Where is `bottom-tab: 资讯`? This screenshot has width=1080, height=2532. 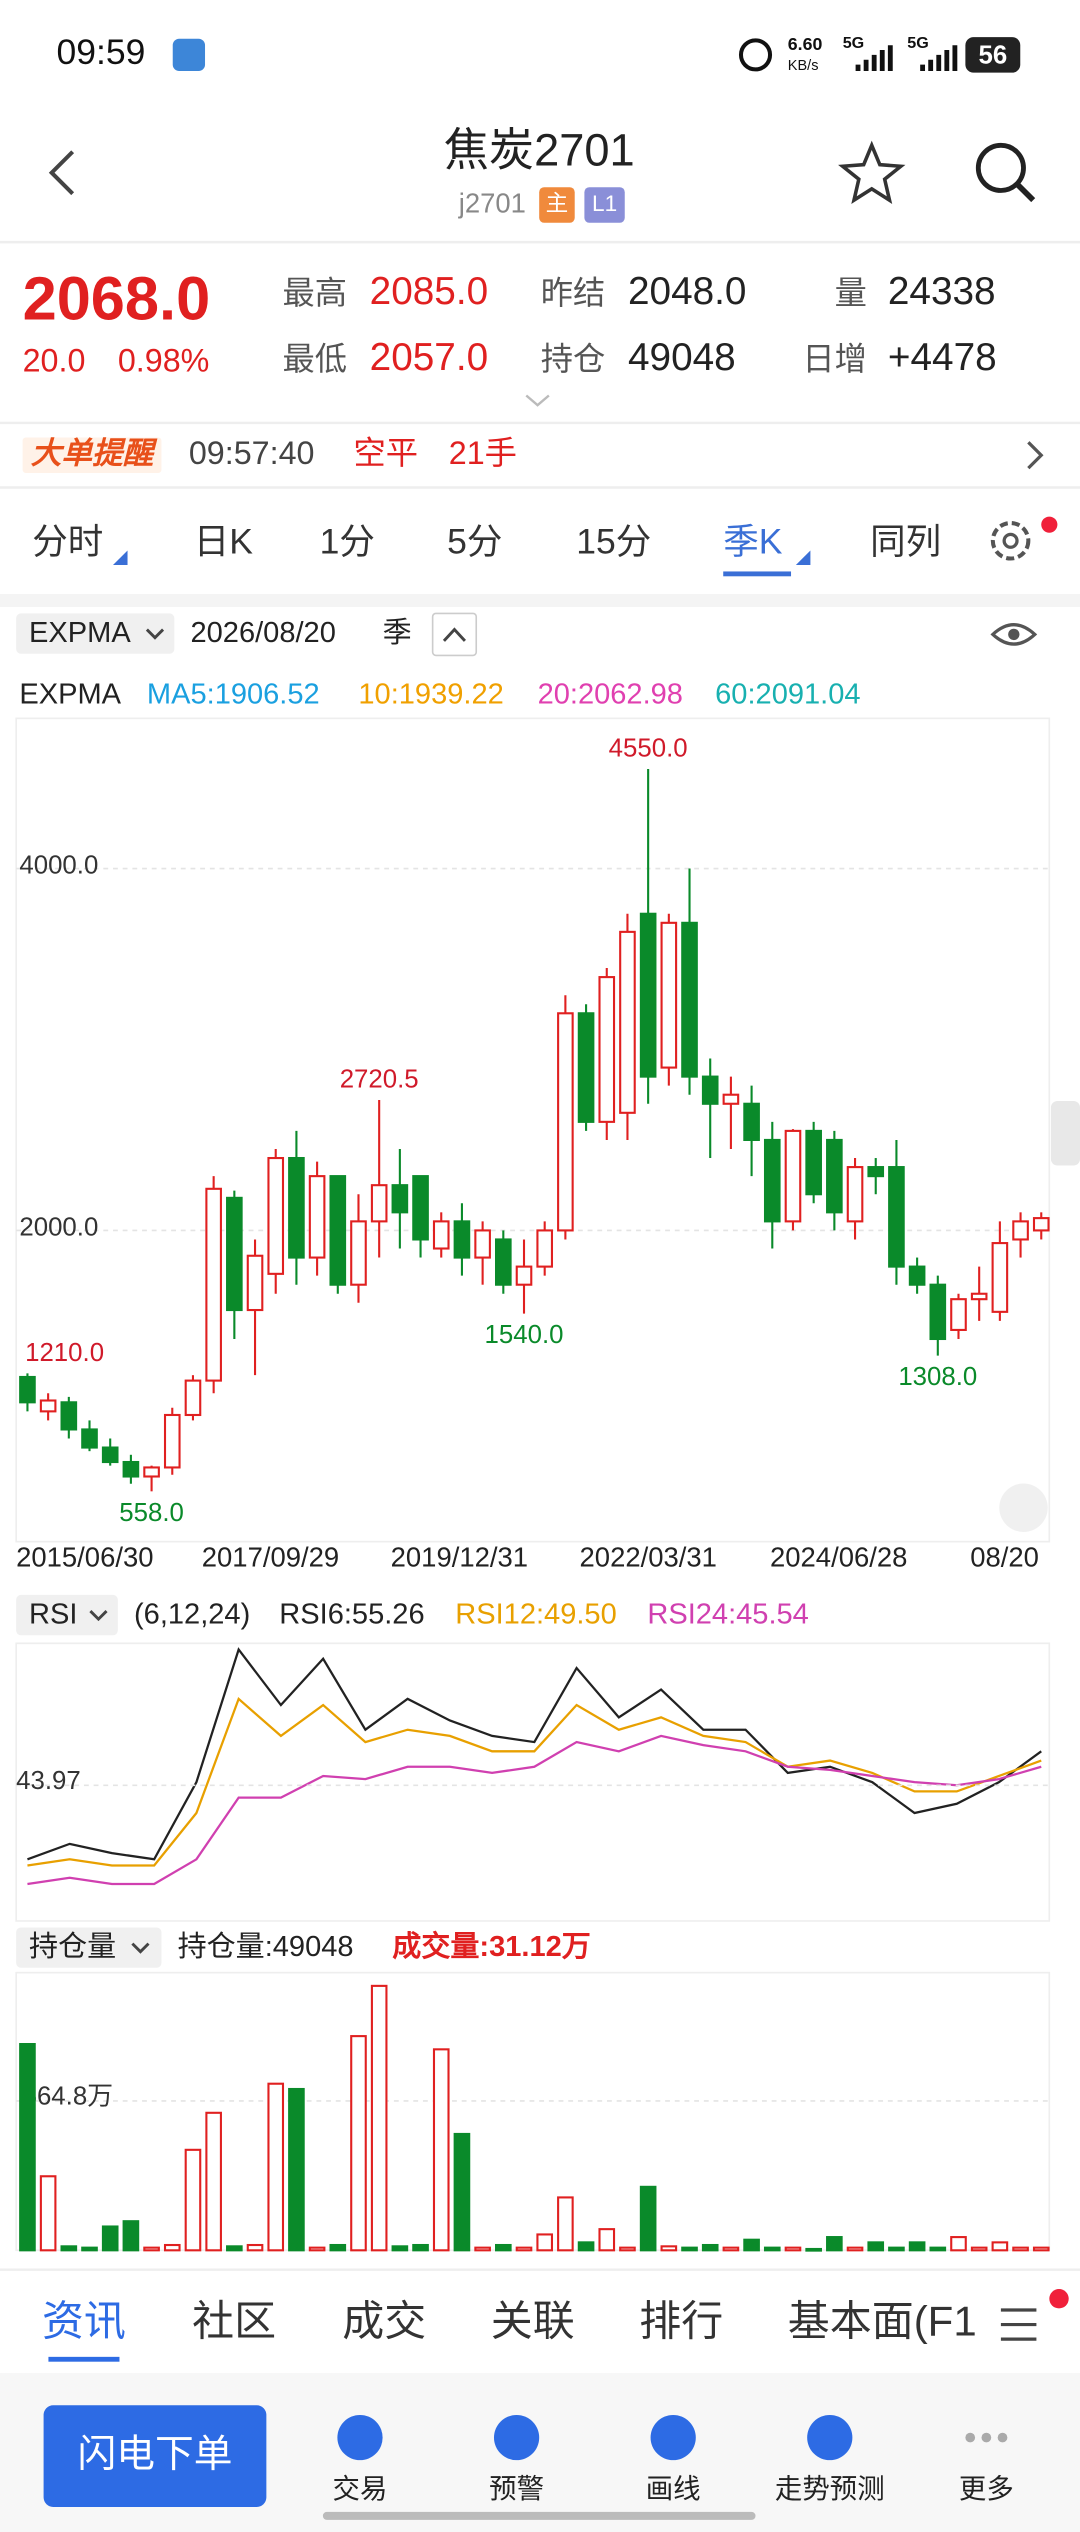 bottom-tab: 资讯 is located at coordinates (84, 2321).